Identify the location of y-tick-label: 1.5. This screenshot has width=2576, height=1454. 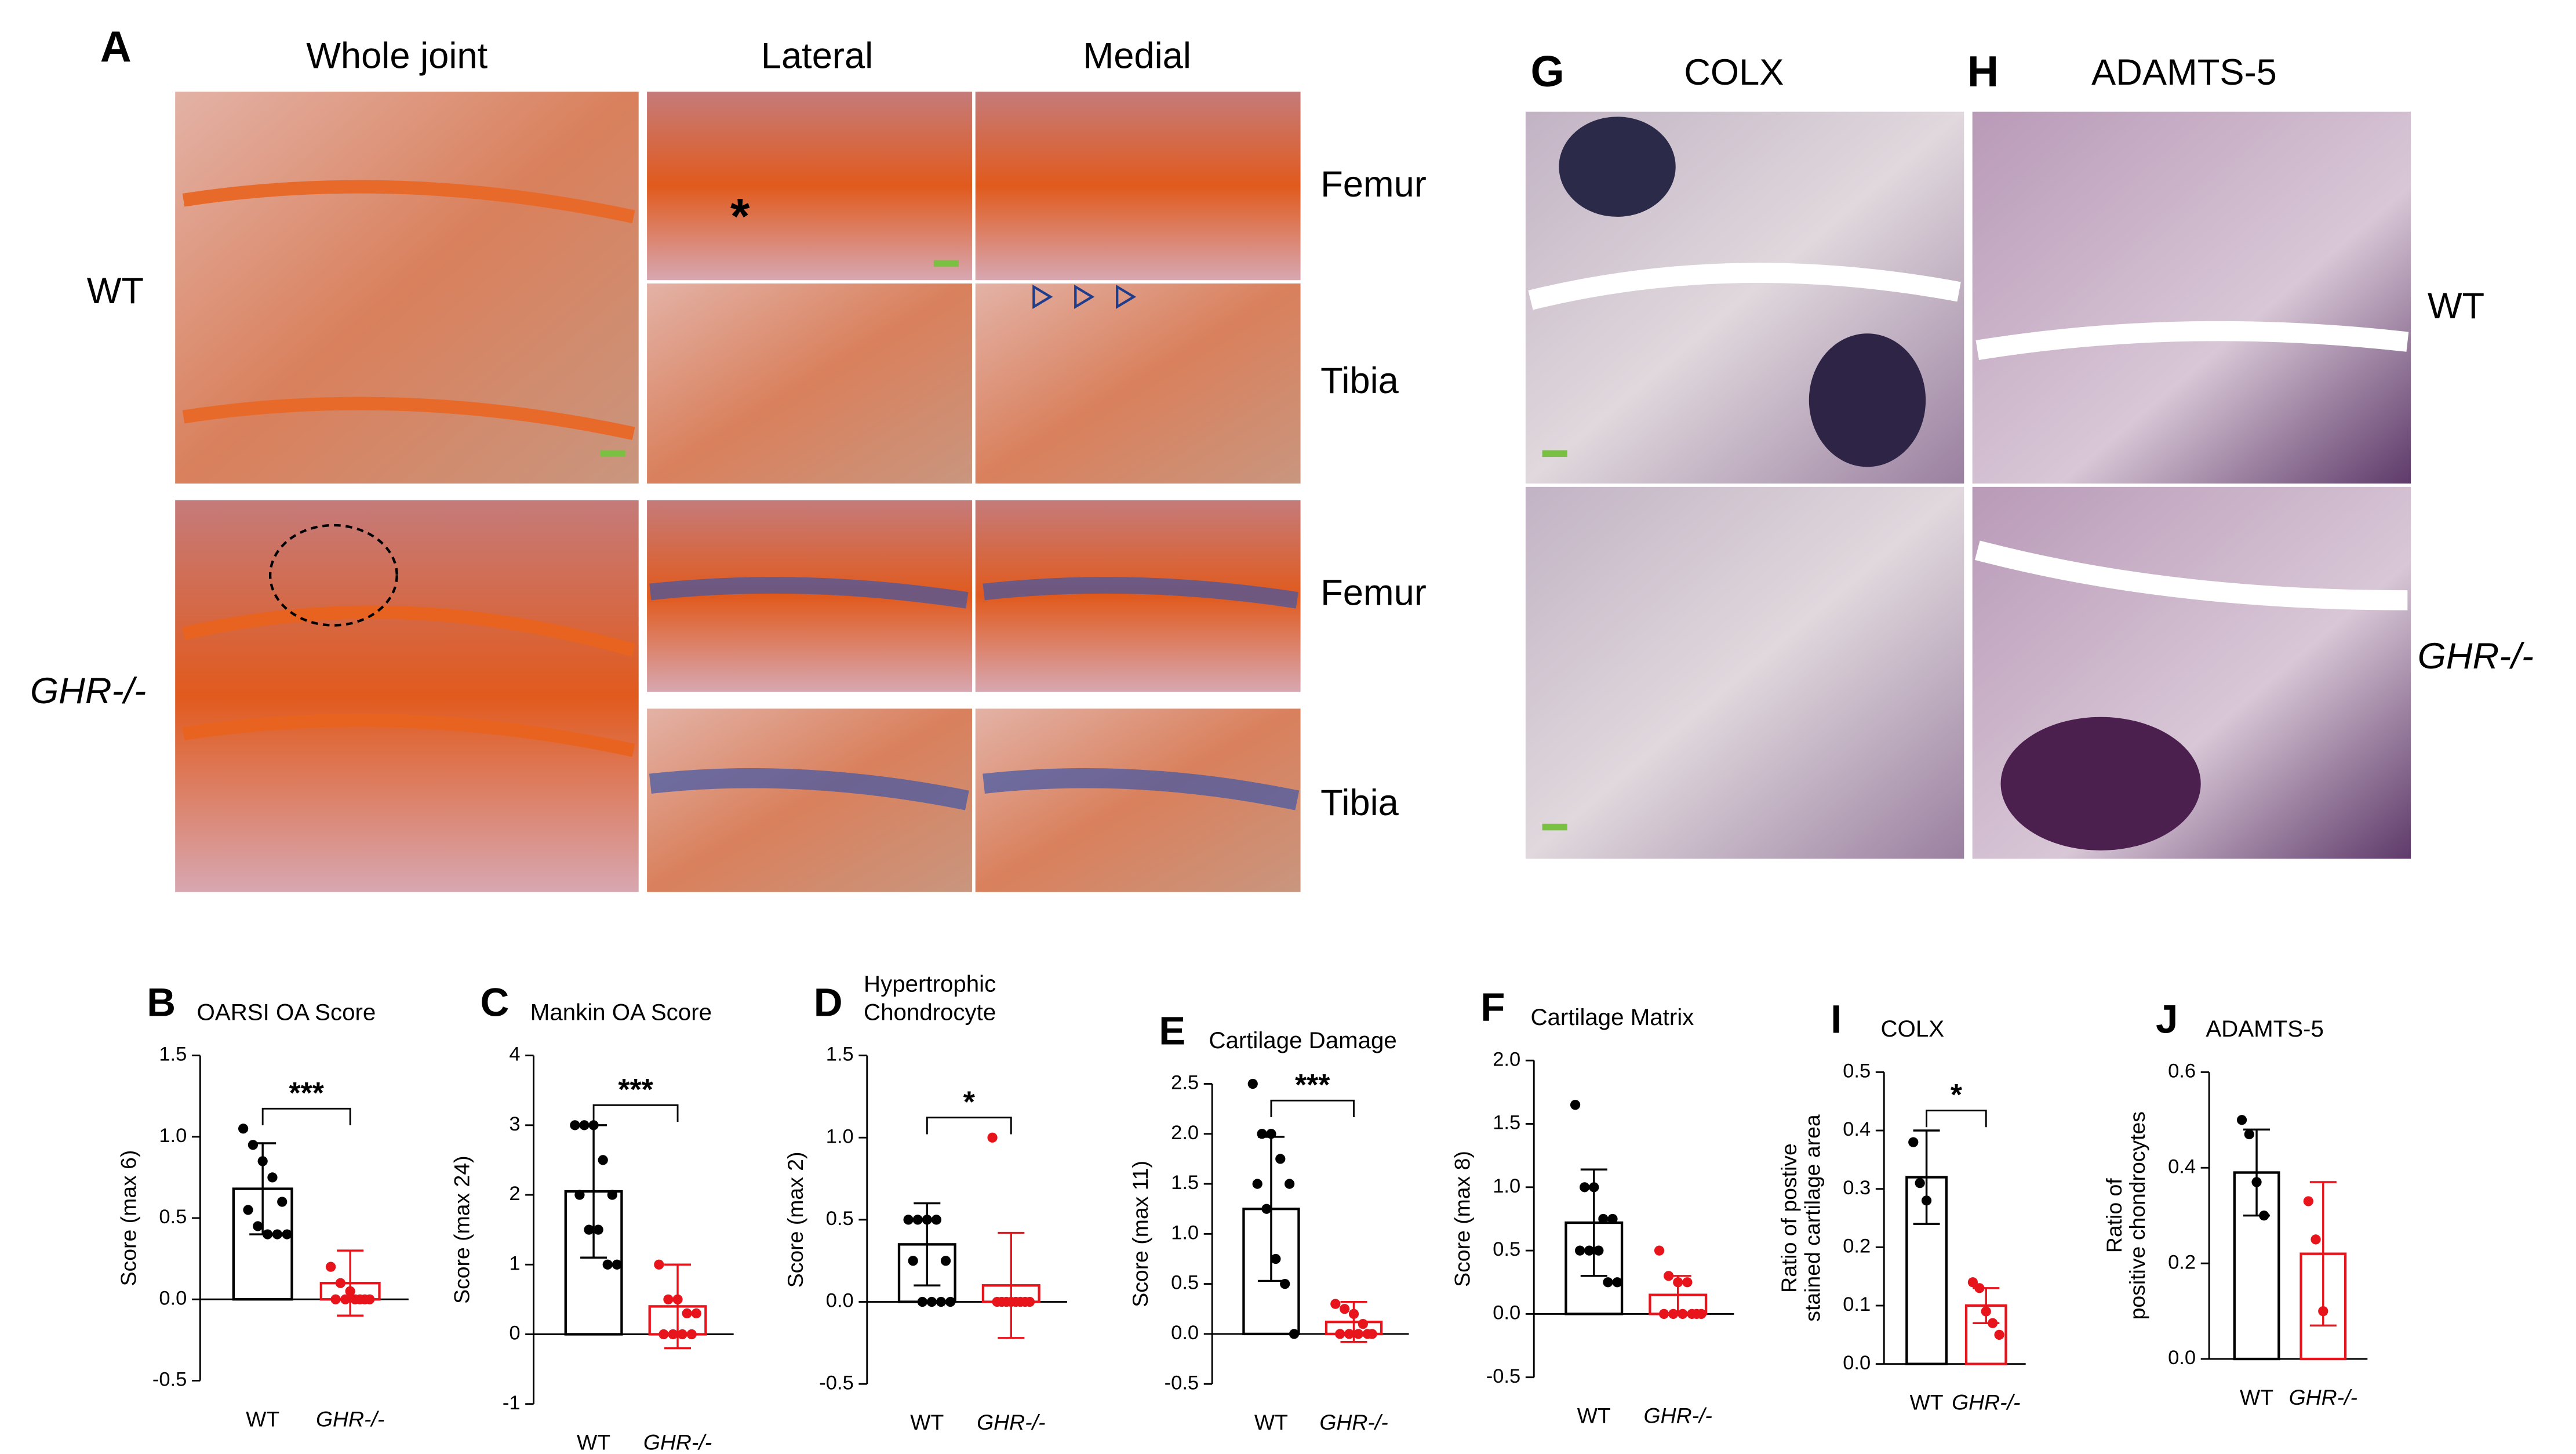
(1506, 1123).